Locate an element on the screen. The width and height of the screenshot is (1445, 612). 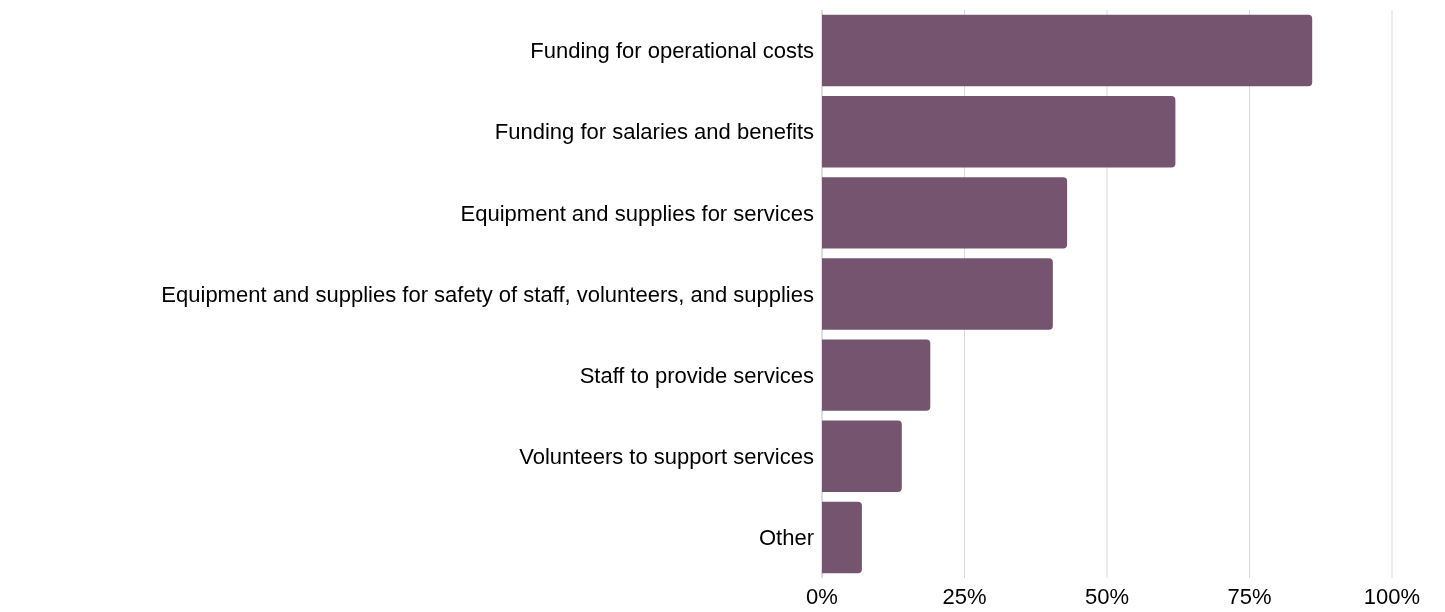
x-tick-label: 75% is located at coordinates (1249, 596).